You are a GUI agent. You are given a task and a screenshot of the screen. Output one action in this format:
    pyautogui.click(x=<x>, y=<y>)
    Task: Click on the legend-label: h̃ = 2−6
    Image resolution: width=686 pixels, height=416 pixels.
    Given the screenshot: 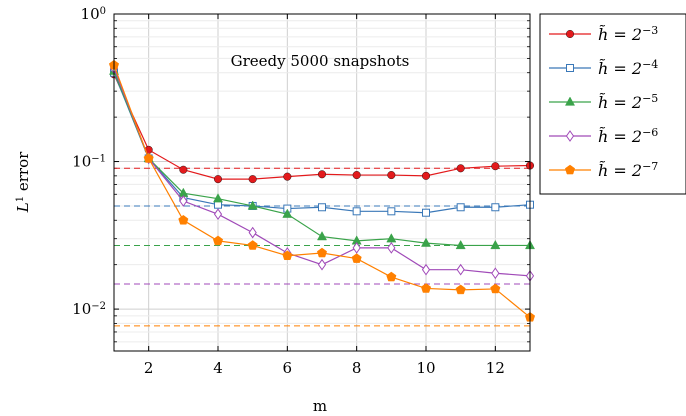 What is the action you would take?
    pyautogui.click(x=628, y=136)
    